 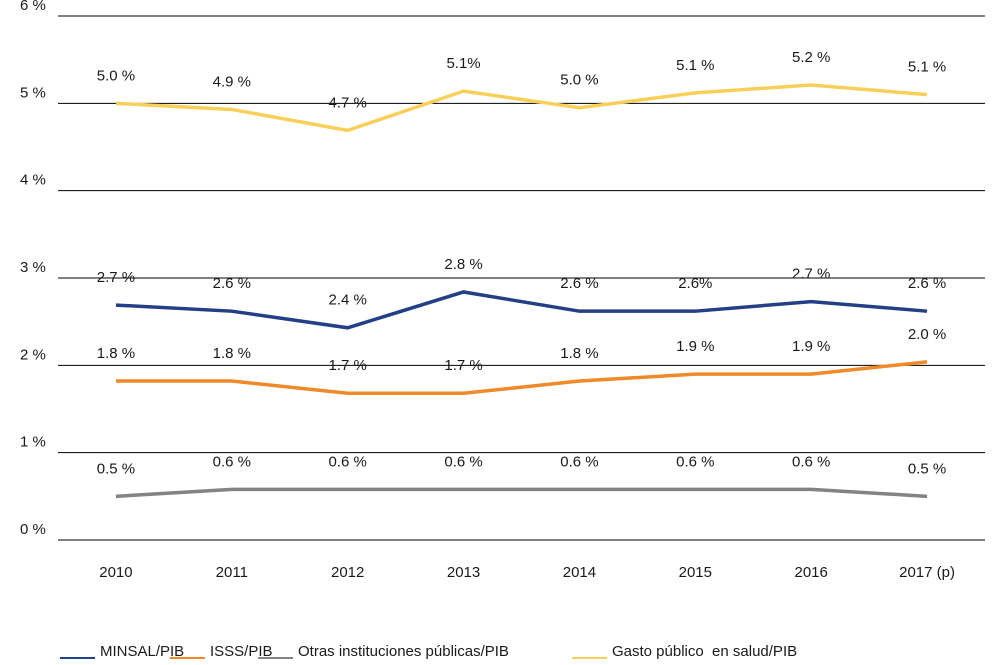 I want to click on x-tick-label: 2015, so click(x=695, y=572).